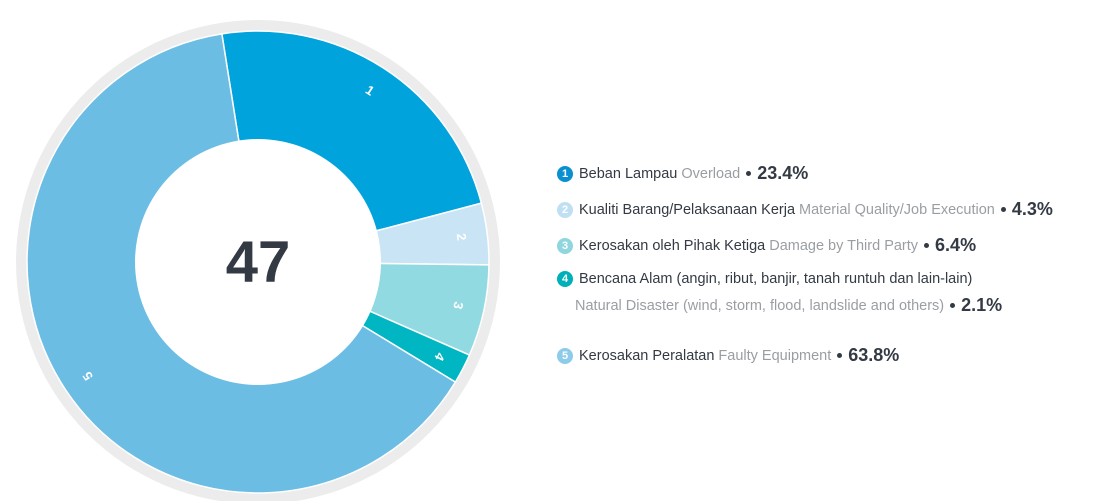 This screenshot has width=1104, height=501. I want to click on legend-marker: 5, so click(565, 355).